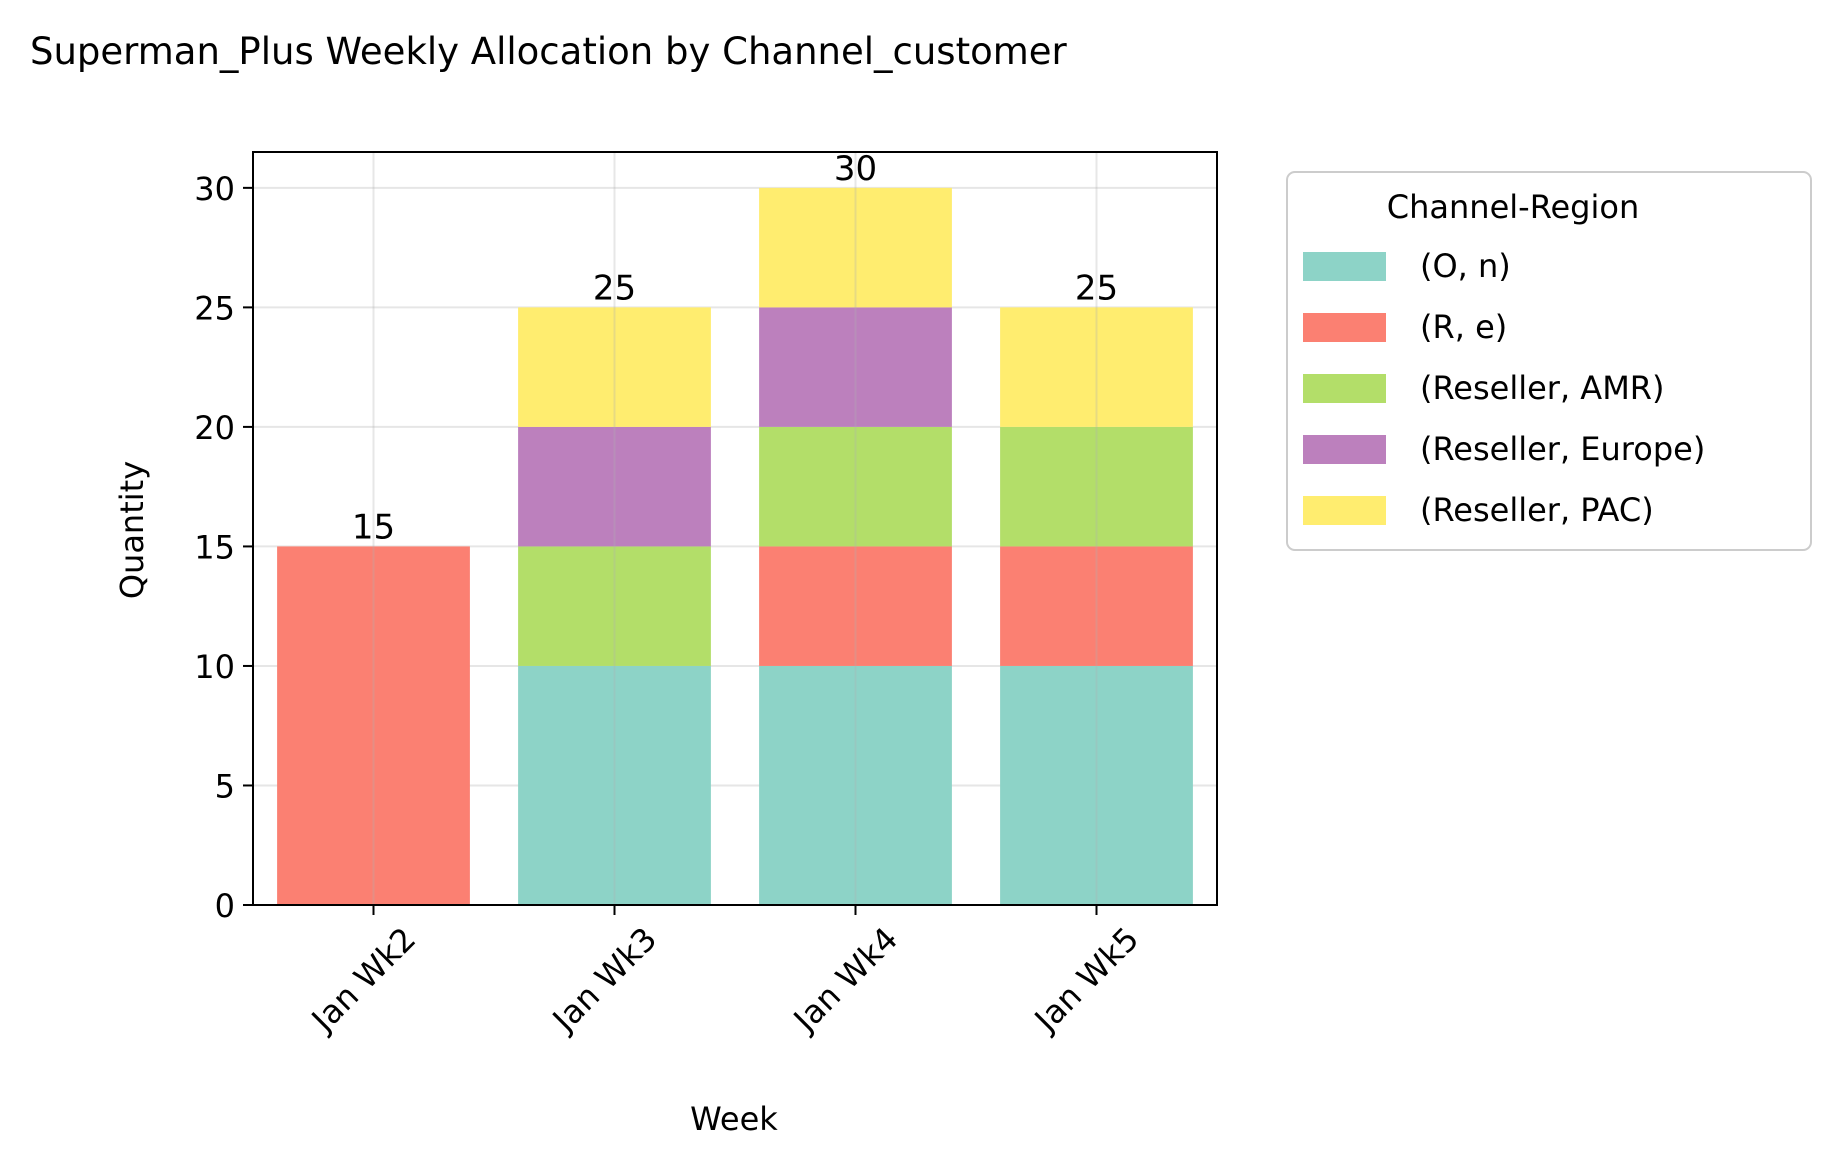  What do you see at coordinates (1463, 327) in the screenshot?
I see `legend-label-1: (R, e)` at bounding box center [1463, 327].